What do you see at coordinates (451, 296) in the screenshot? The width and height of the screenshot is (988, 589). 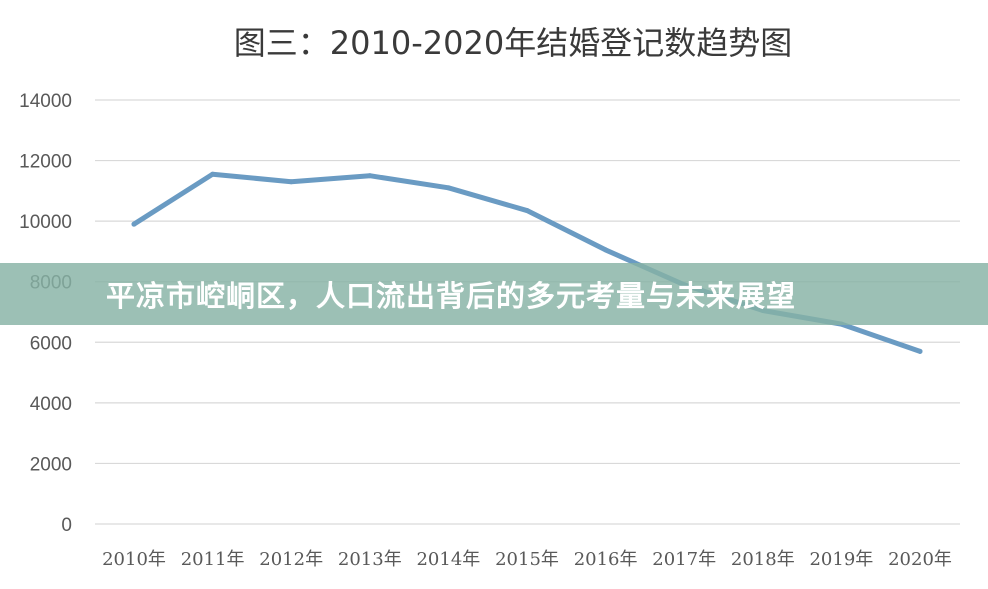 I see `banner-title: 平凉市崆峒区，人口流出背后的多元考量与未来展望` at bounding box center [451, 296].